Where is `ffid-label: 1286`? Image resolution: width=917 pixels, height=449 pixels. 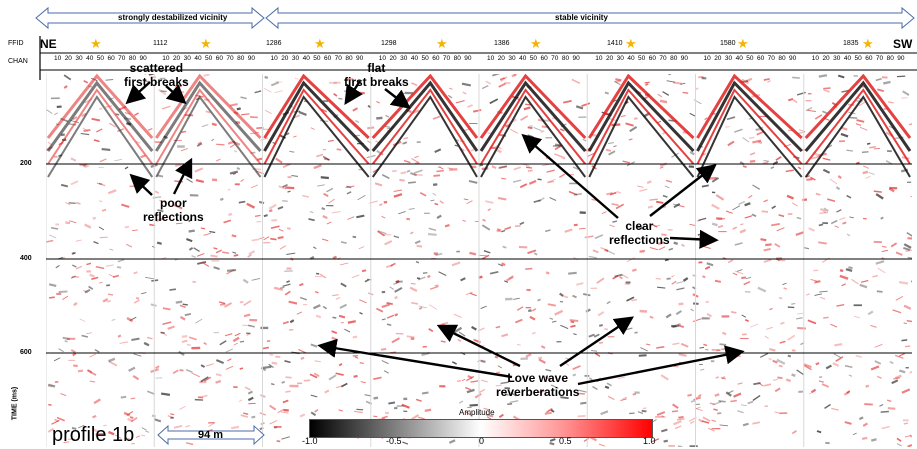 ffid-label: 1286 is located at coordinates (274, 43).